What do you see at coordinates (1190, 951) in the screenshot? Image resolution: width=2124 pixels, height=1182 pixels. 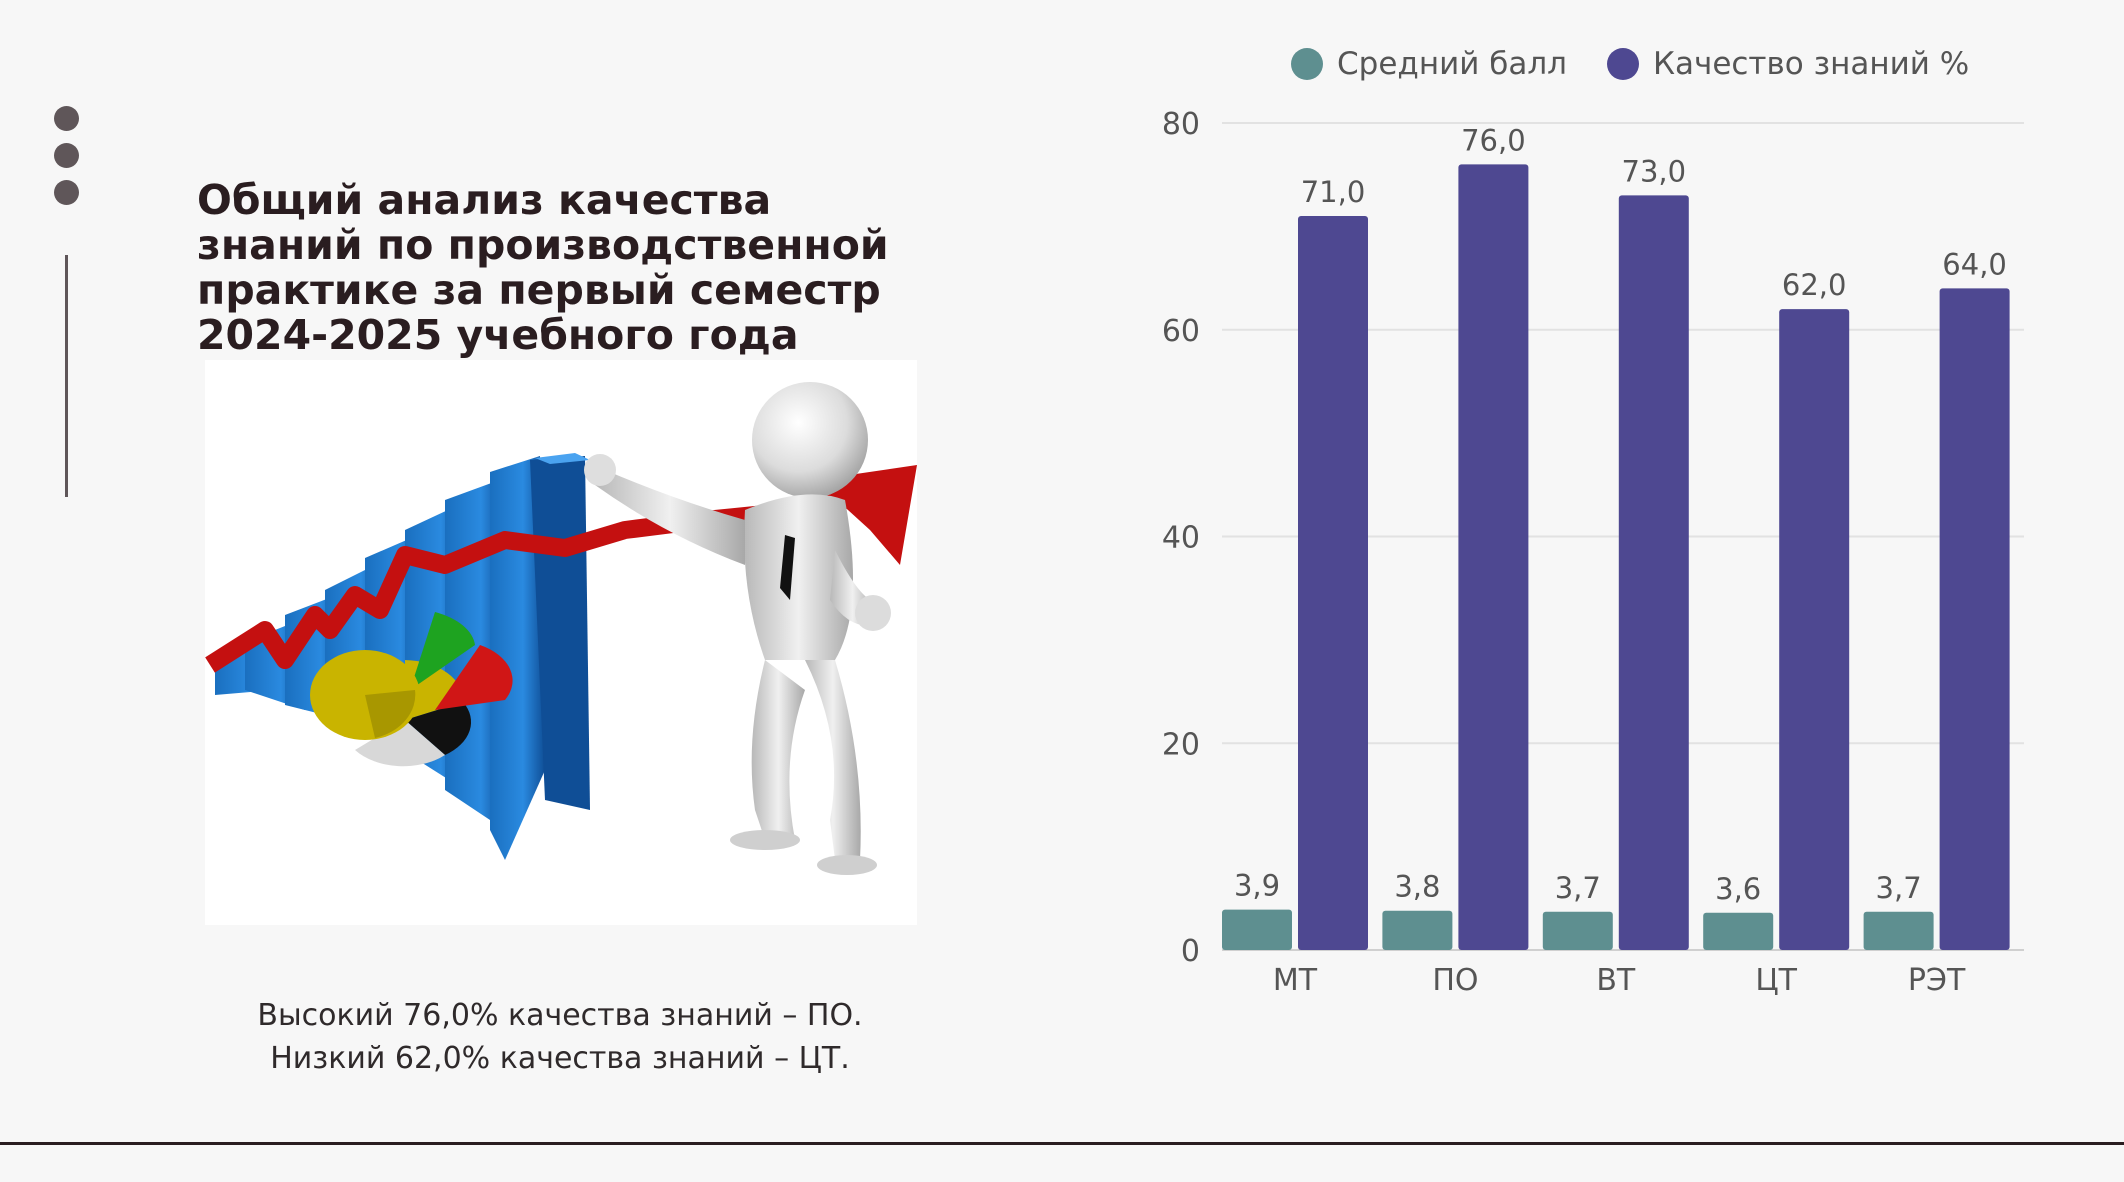 I see `y-tick-label: 0` at bounding box center [1190, 951].